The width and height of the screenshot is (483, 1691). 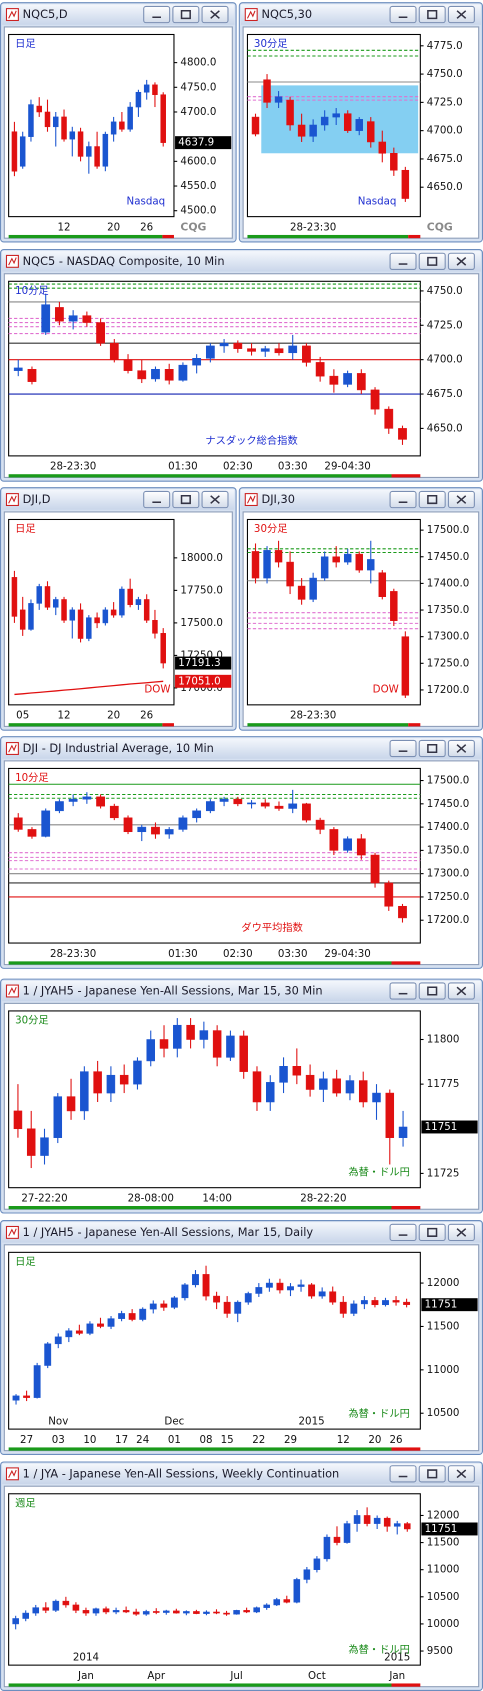 What do you see at coordinates (396, 1676) in the screenshot?
I see `x-tick-label: Jan` at bounding box center [396, 1676].